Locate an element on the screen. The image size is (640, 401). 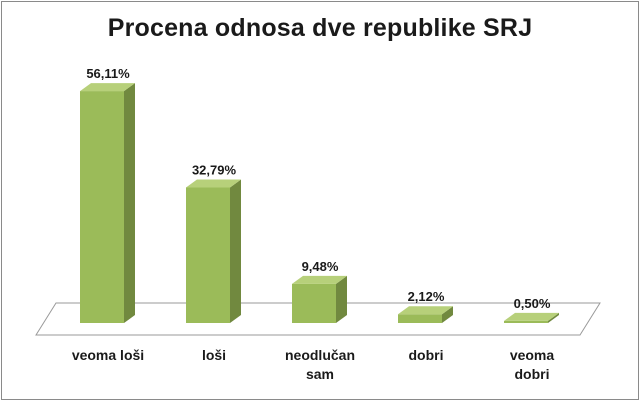
chart-title: Procena odnosa dve republike SRJ is located at coordinates (320, 28).